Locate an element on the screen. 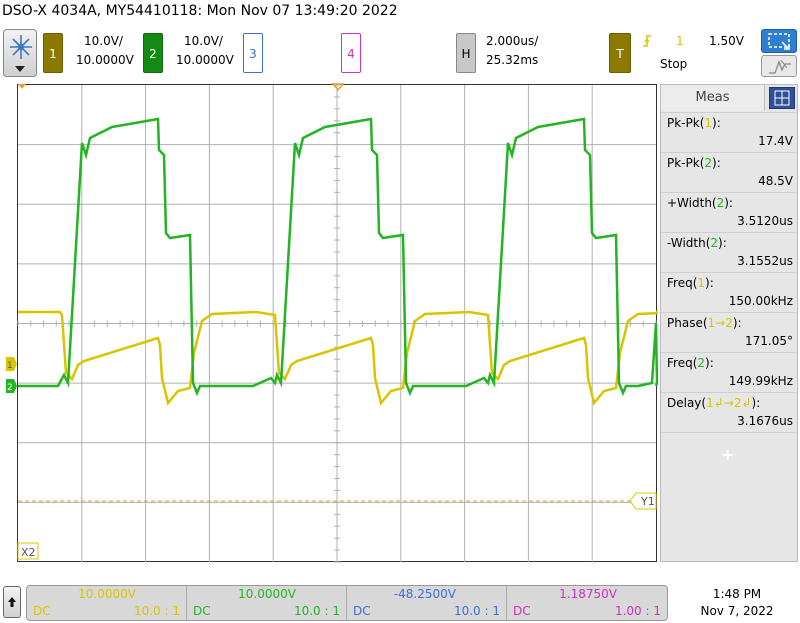 The height and width of the screenshot is (623, 800). acquisition-status: Stop is located at coordinates (674, 64).